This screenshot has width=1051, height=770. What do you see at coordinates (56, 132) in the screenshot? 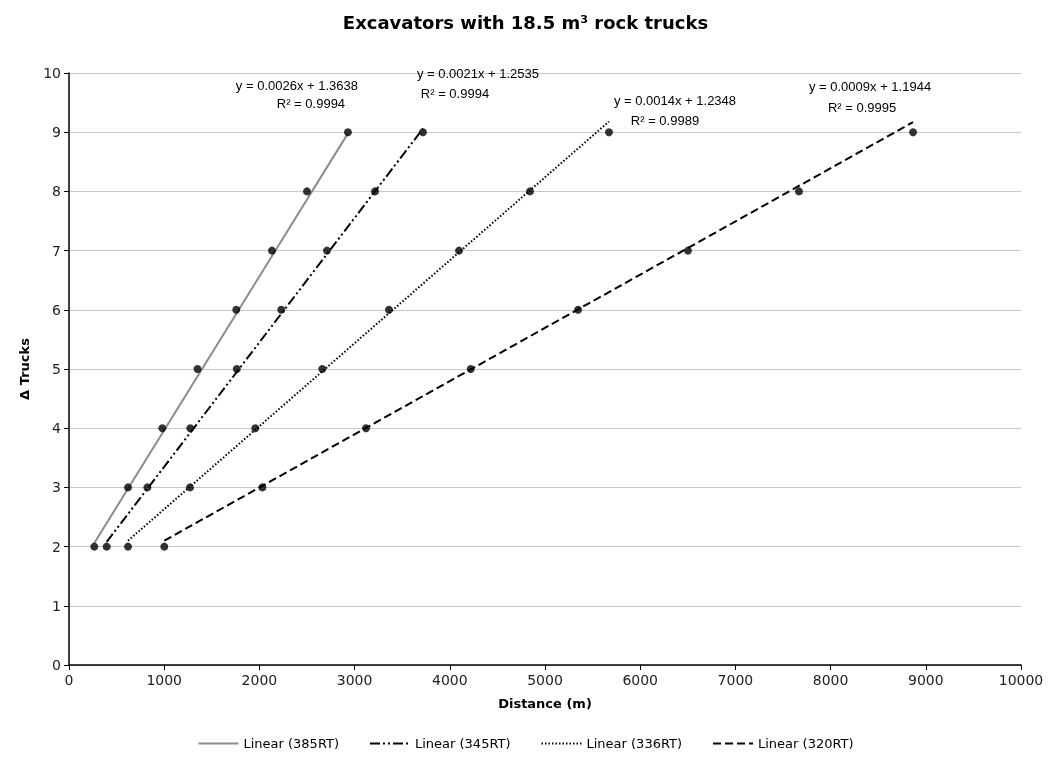
I see `y-tick-label: 9` at bounding box center [56, 132].